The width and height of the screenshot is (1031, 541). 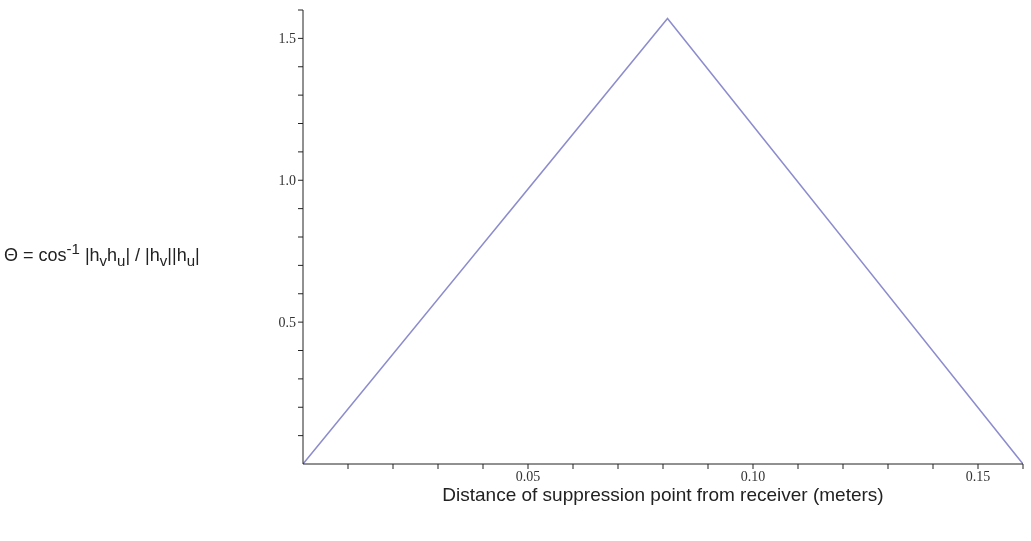 What do you see at coordinates (528, 476) in the screenshot?
I see `x-tick-label: 0.05` at bounding box center [528, 476].